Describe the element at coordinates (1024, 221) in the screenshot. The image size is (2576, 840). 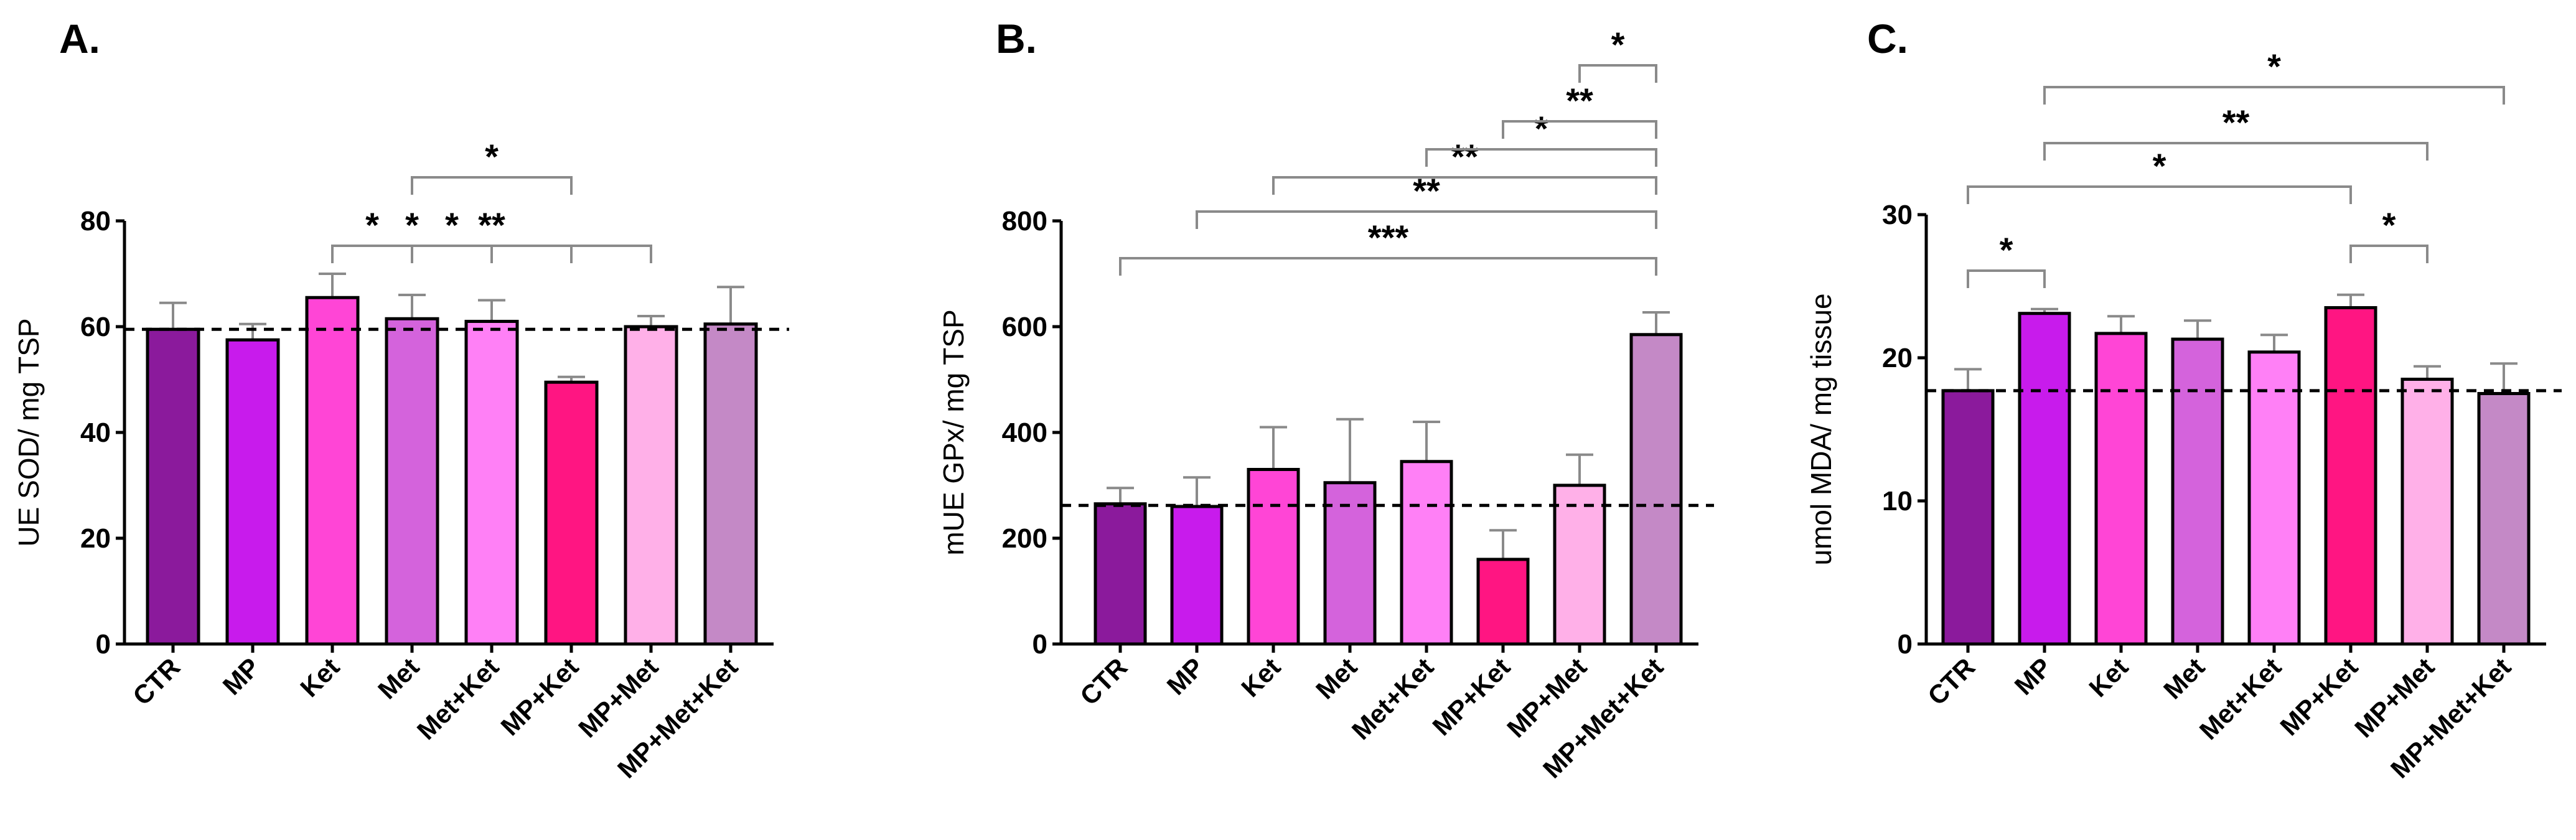
I see `y-tick-label: 800` at that location.